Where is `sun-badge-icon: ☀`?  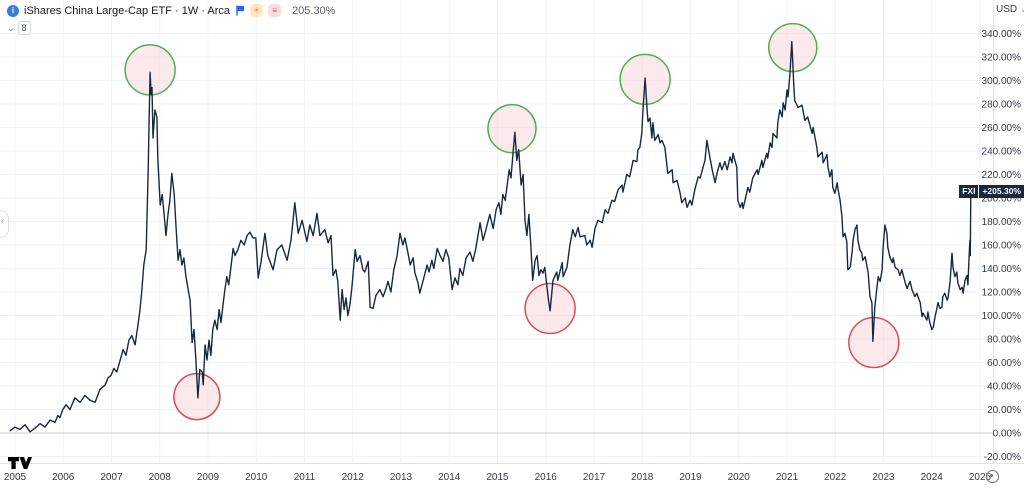
sun-badge-icon: ☀ is located at coordinates (257, 10).